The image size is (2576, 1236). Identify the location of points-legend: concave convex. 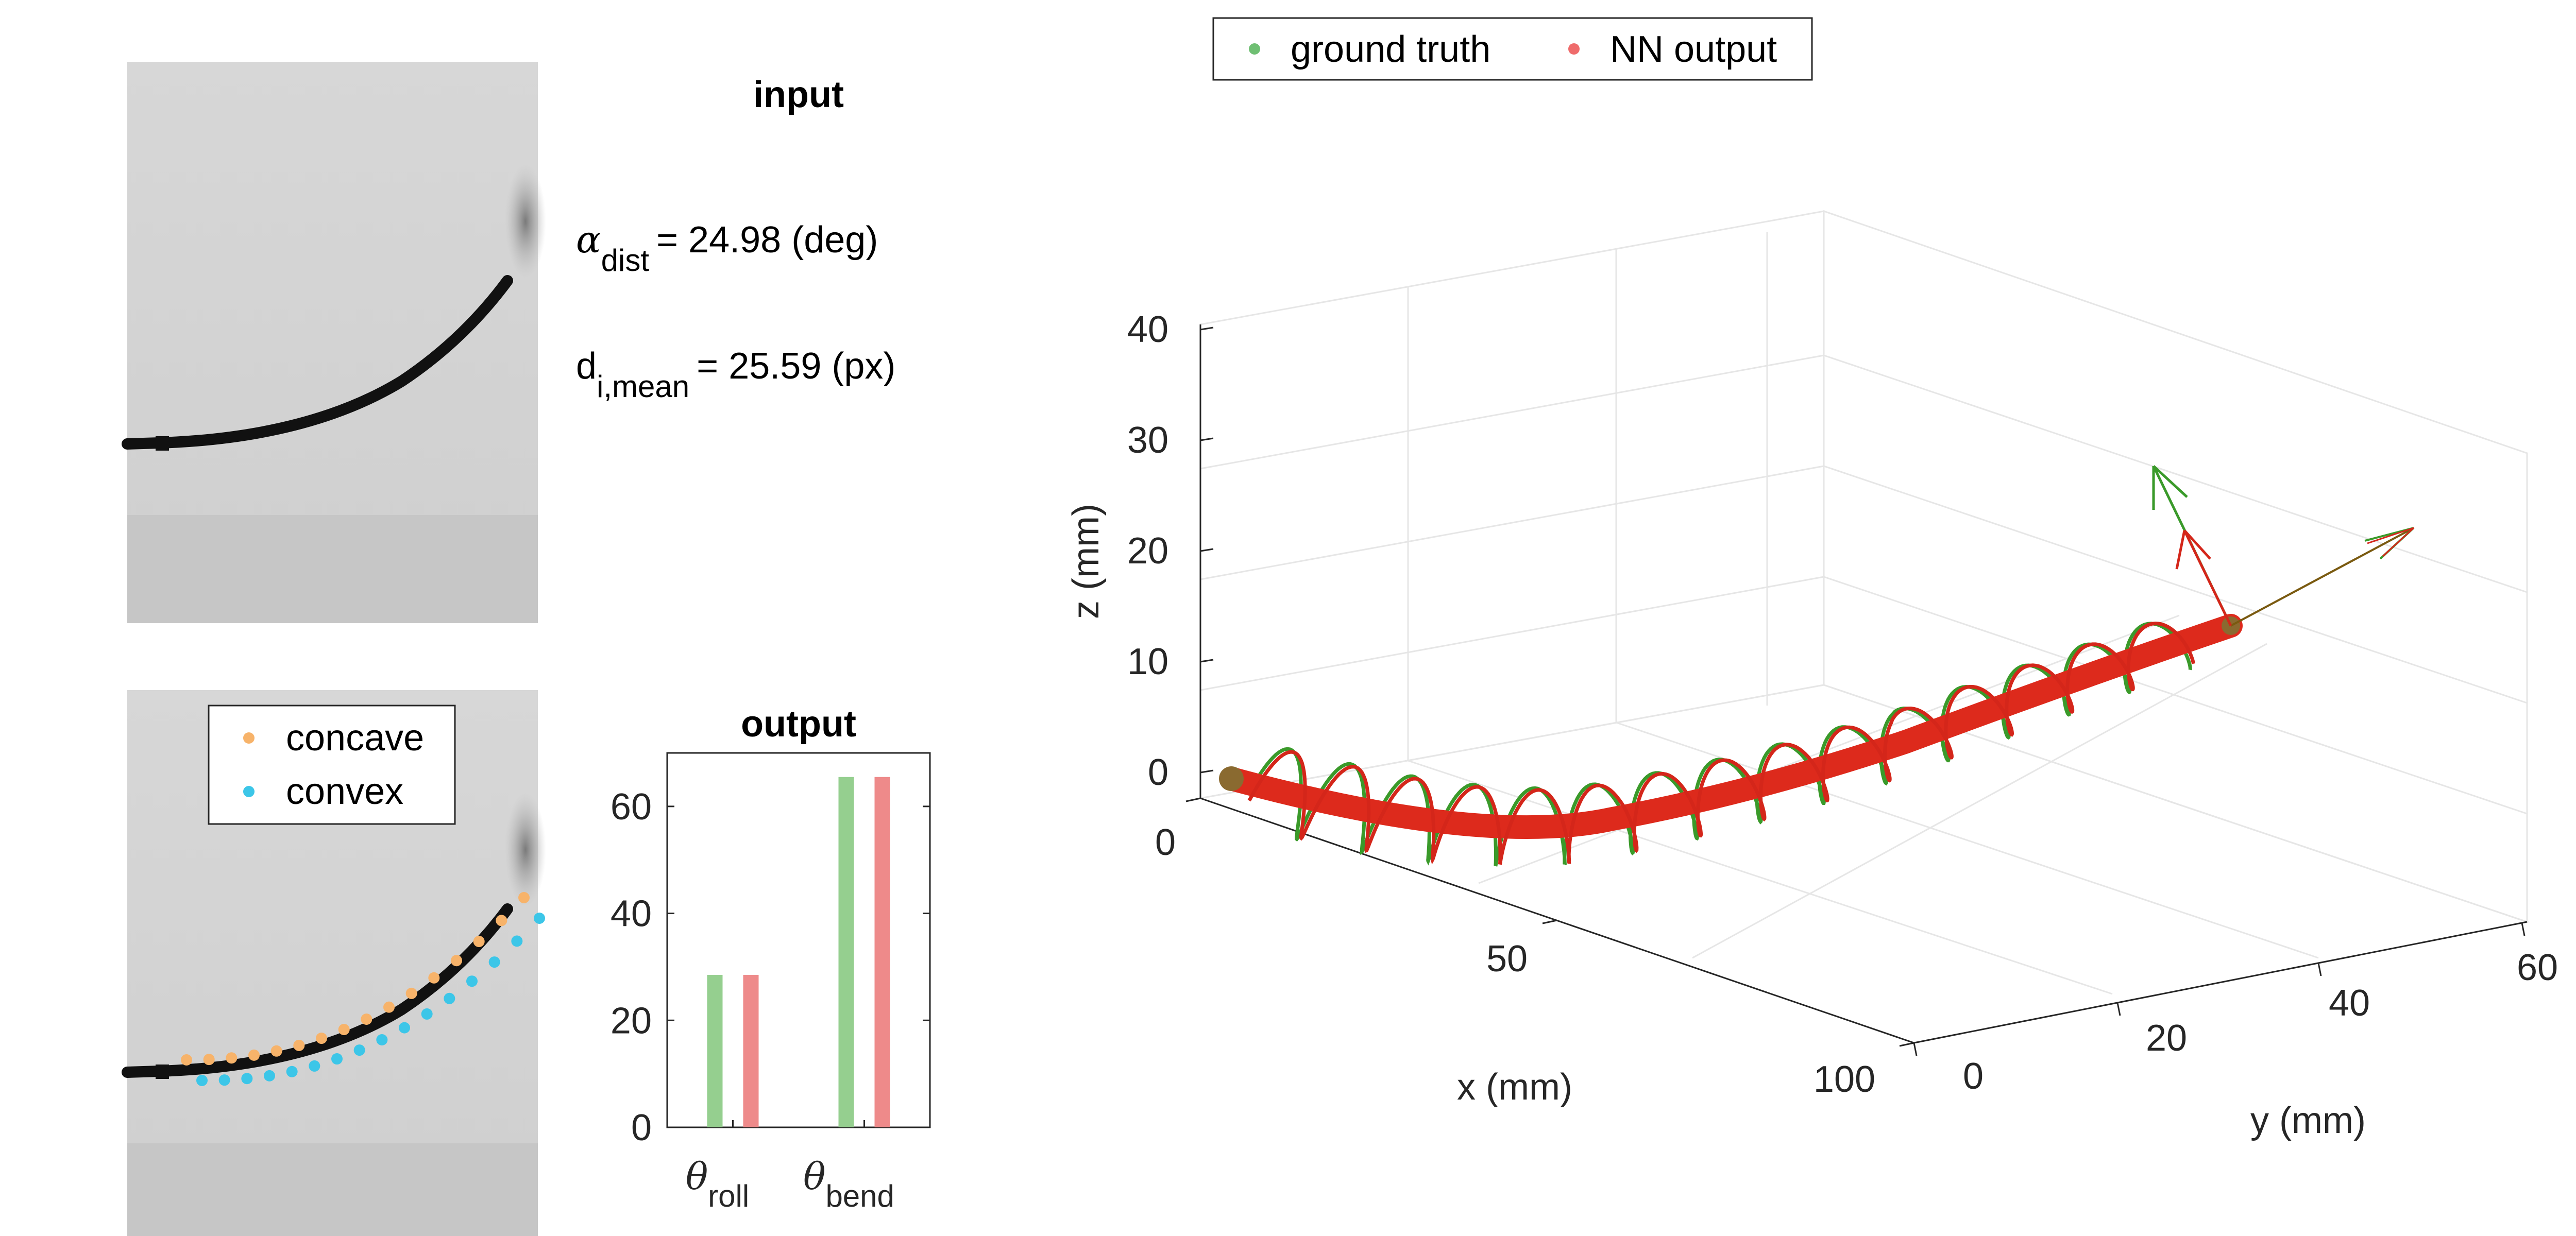
(332, 765).